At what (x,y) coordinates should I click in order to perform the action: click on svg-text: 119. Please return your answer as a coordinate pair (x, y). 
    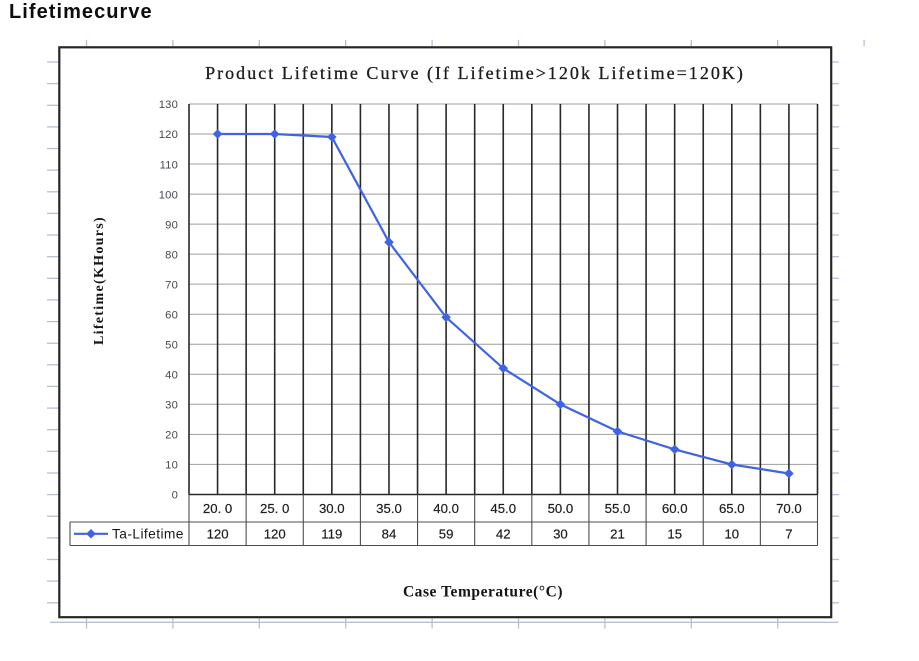
    Looking at the image, I should click on (331, 534).